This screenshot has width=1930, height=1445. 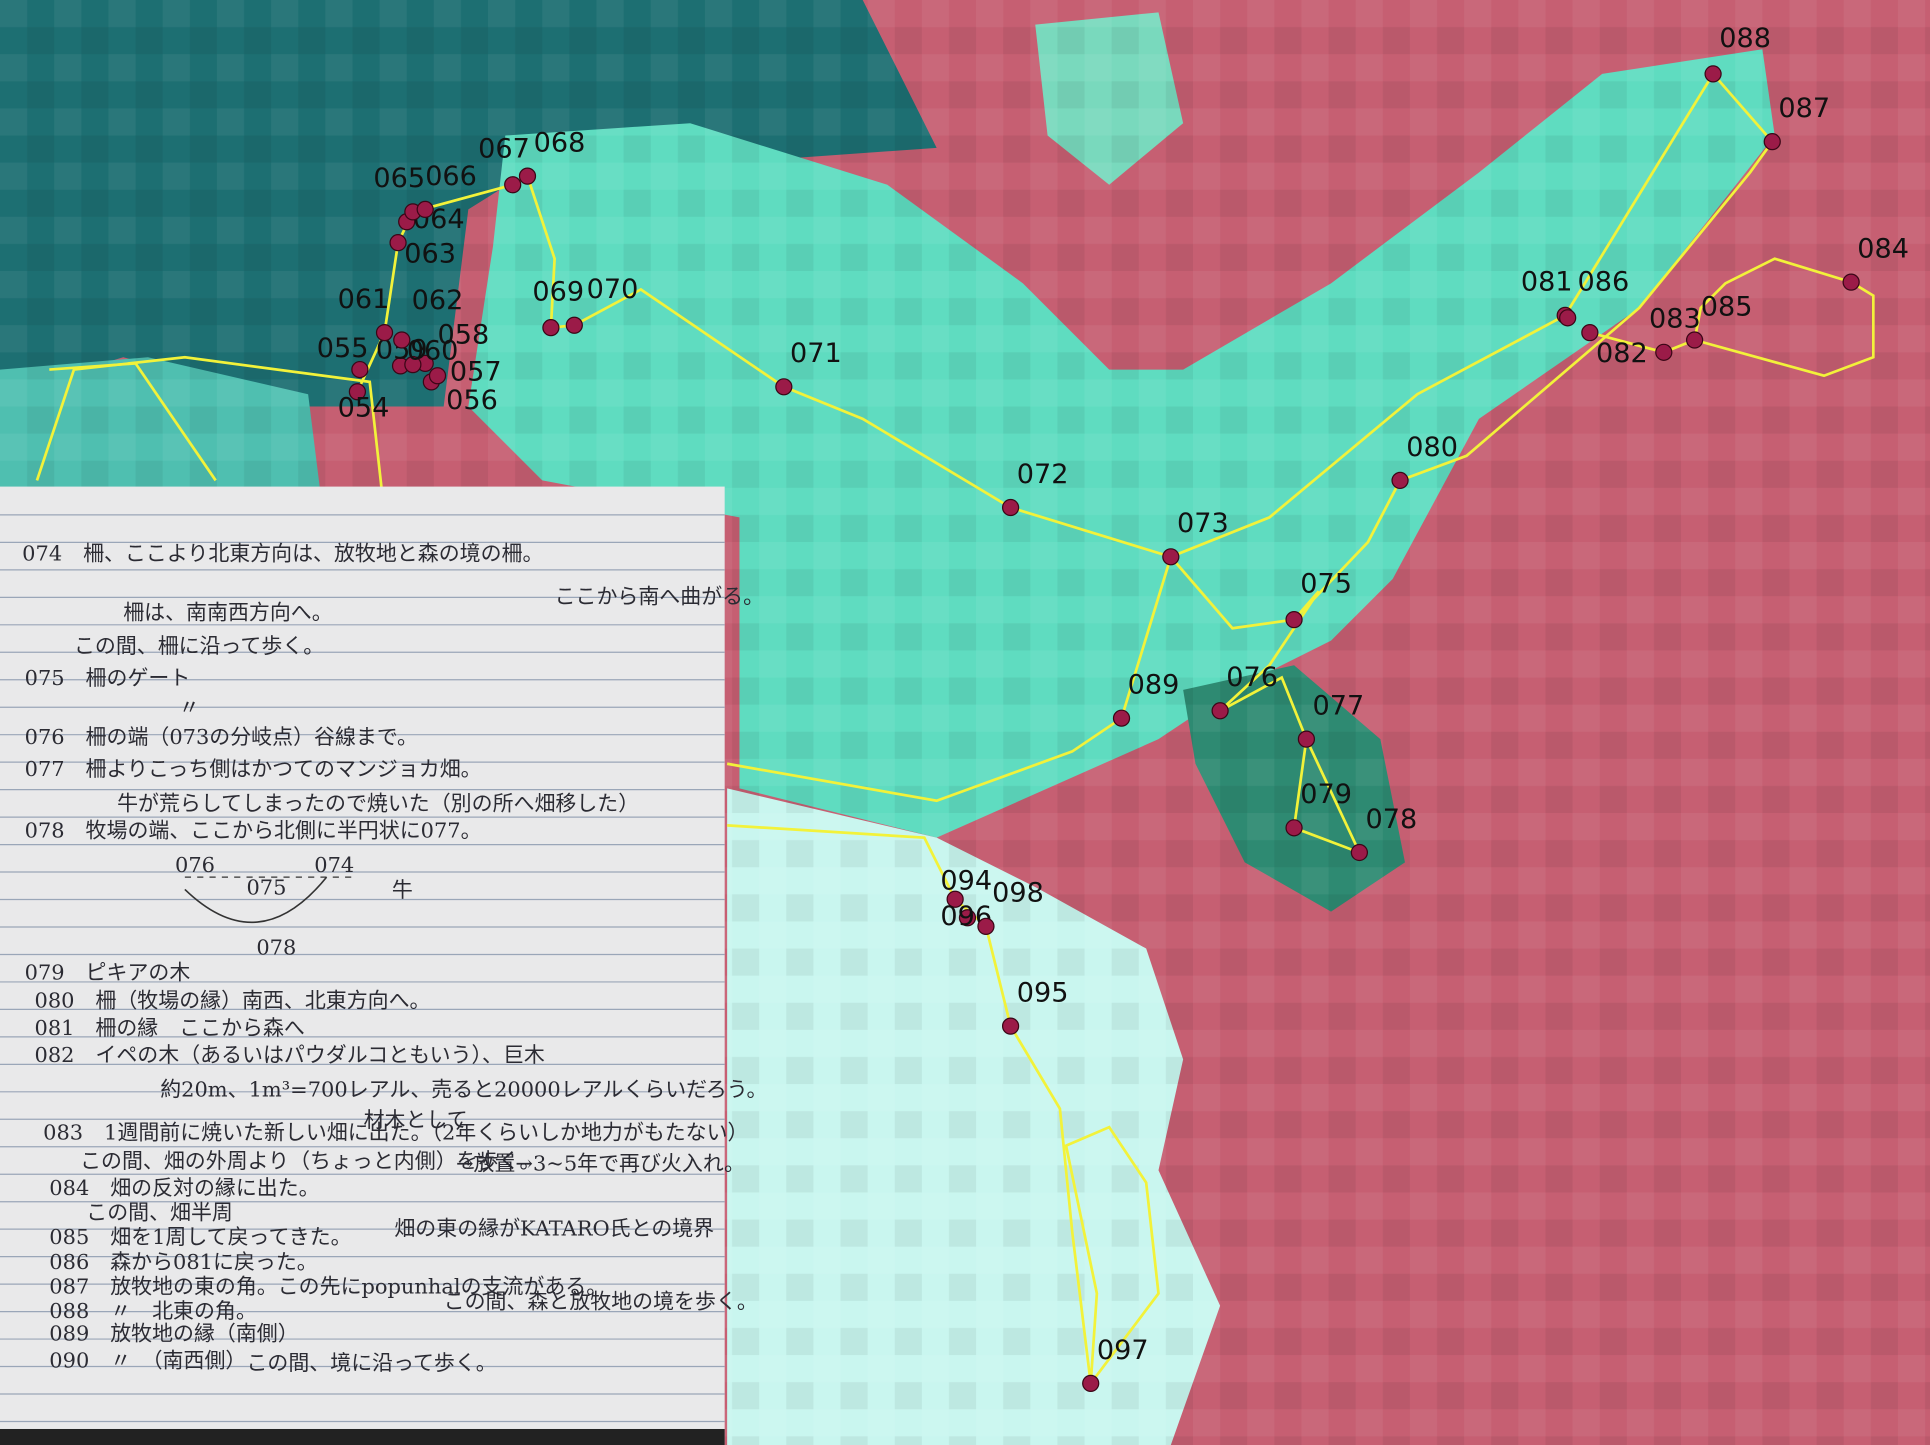 I want to click on waypoint-label: 063, so click(x=430, y=253).